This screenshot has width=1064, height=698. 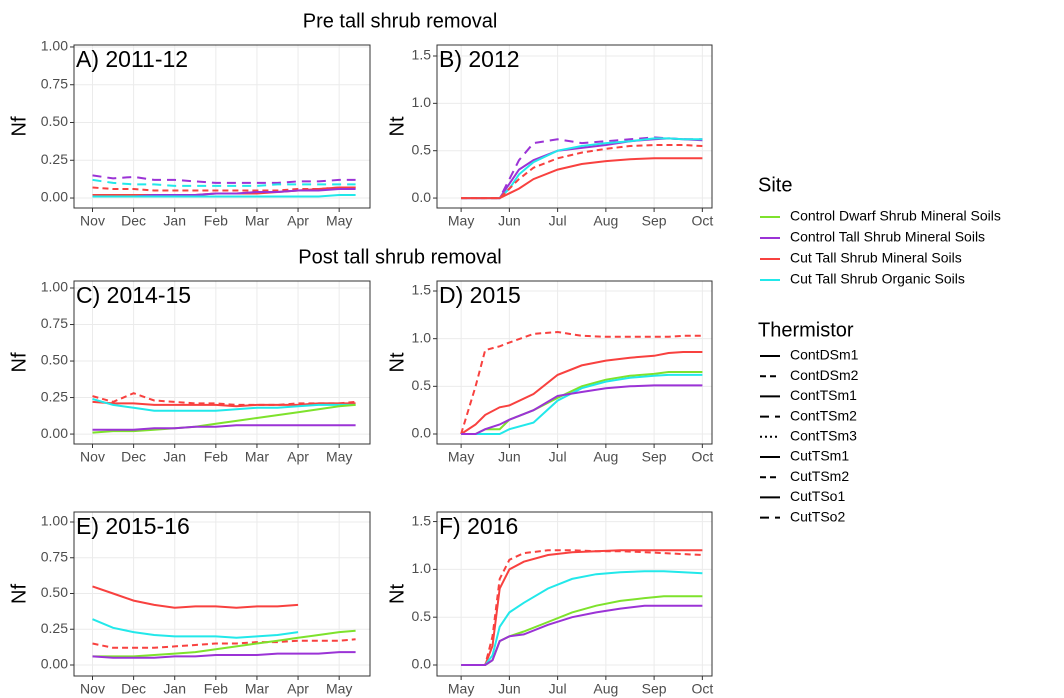 What do you see at coordinates (399, 257) in the screenshot?
I see `section-title: Post tall shrub removal` at bounding box center [399, 257].